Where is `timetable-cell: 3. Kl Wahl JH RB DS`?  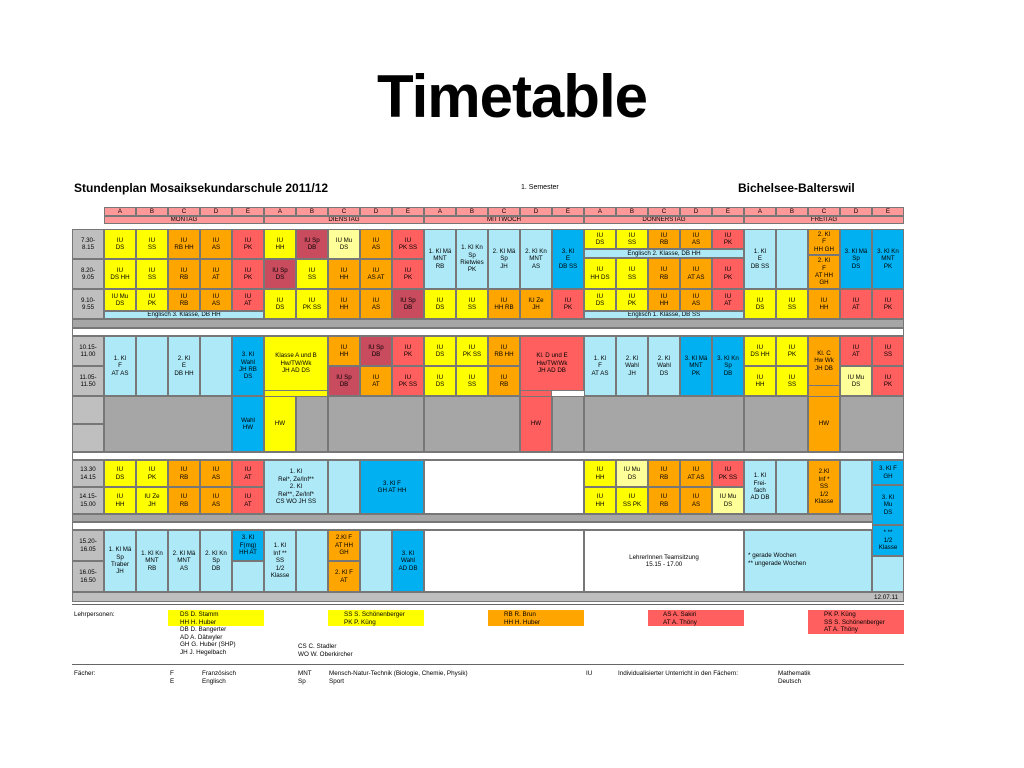
timetable-cell: 3. Kl Wahl JH RB DS is located at coordinates (248, 366).